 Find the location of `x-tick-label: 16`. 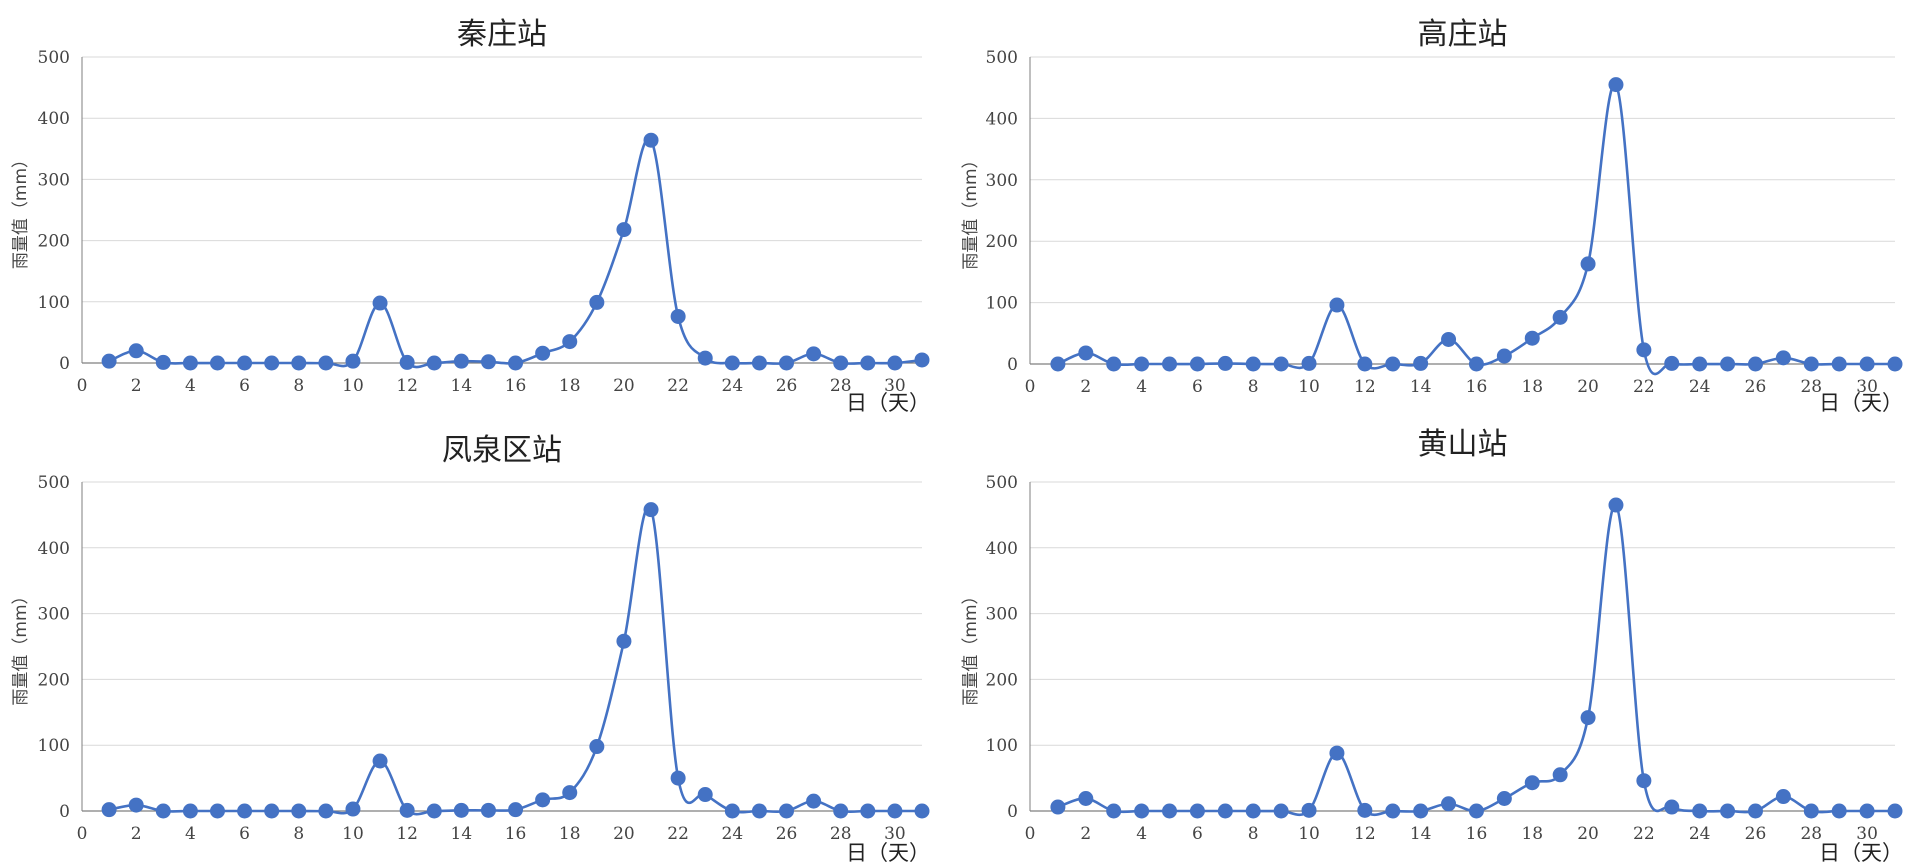

x-tick-label: 16 is located at coordinates (1477, 387).